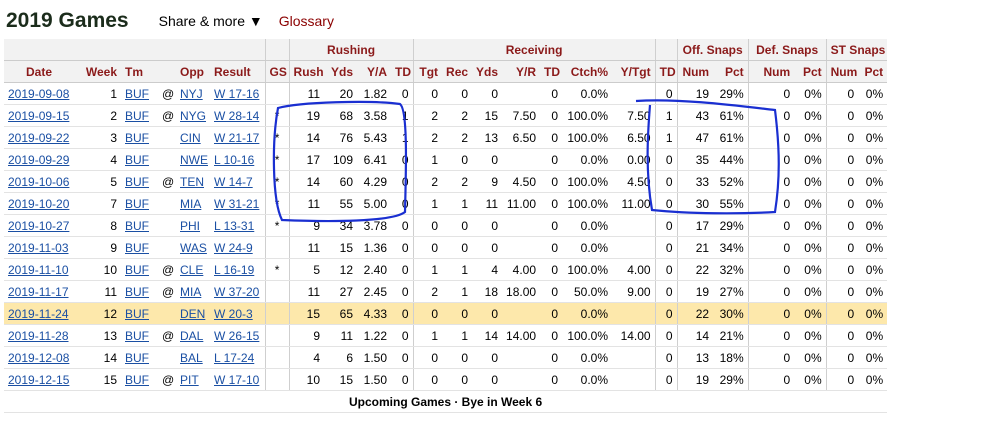 The height and width of the screenshot is (423, 998). I want to click on opp-link: TEN, so click(192, 182).